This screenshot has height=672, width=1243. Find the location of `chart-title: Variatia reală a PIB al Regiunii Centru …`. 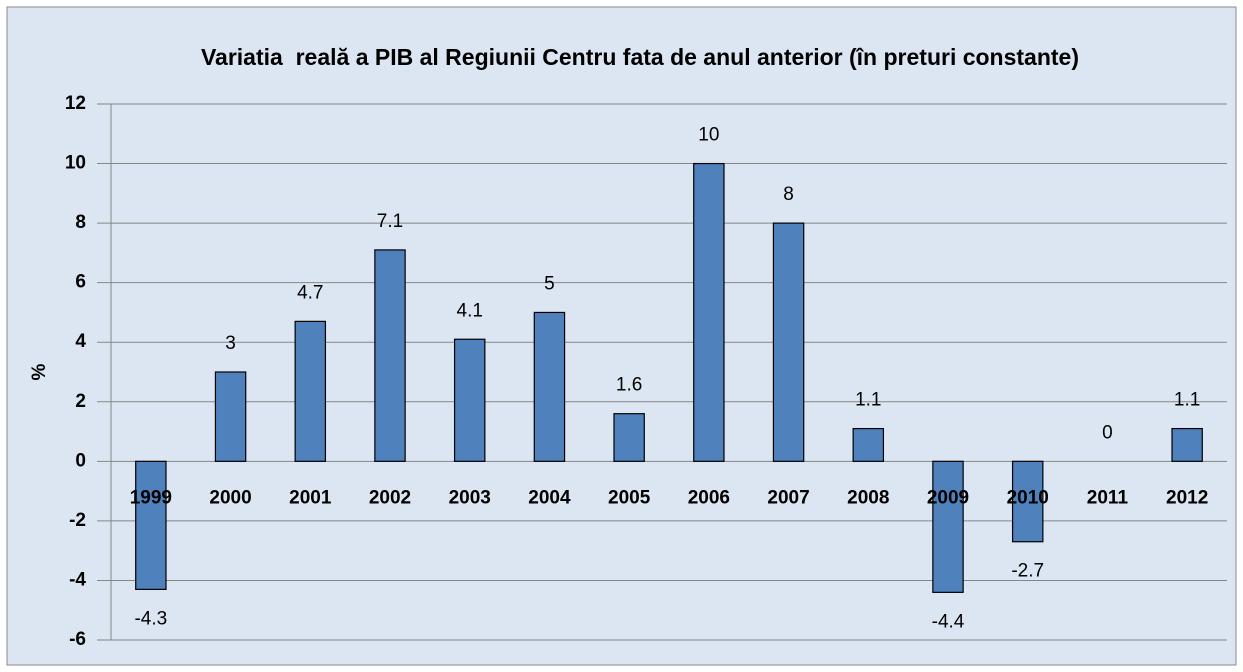

chart-title: Variatia reală a PIB al Regiunii Centru … is located at coordinates (640, 57).